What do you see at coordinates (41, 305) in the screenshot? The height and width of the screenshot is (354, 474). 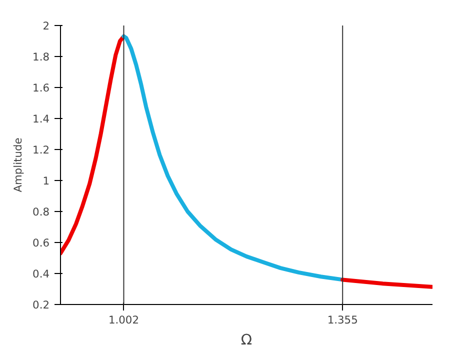 I see `y-tick-label: 0.2` at bounding box center [41, 305].